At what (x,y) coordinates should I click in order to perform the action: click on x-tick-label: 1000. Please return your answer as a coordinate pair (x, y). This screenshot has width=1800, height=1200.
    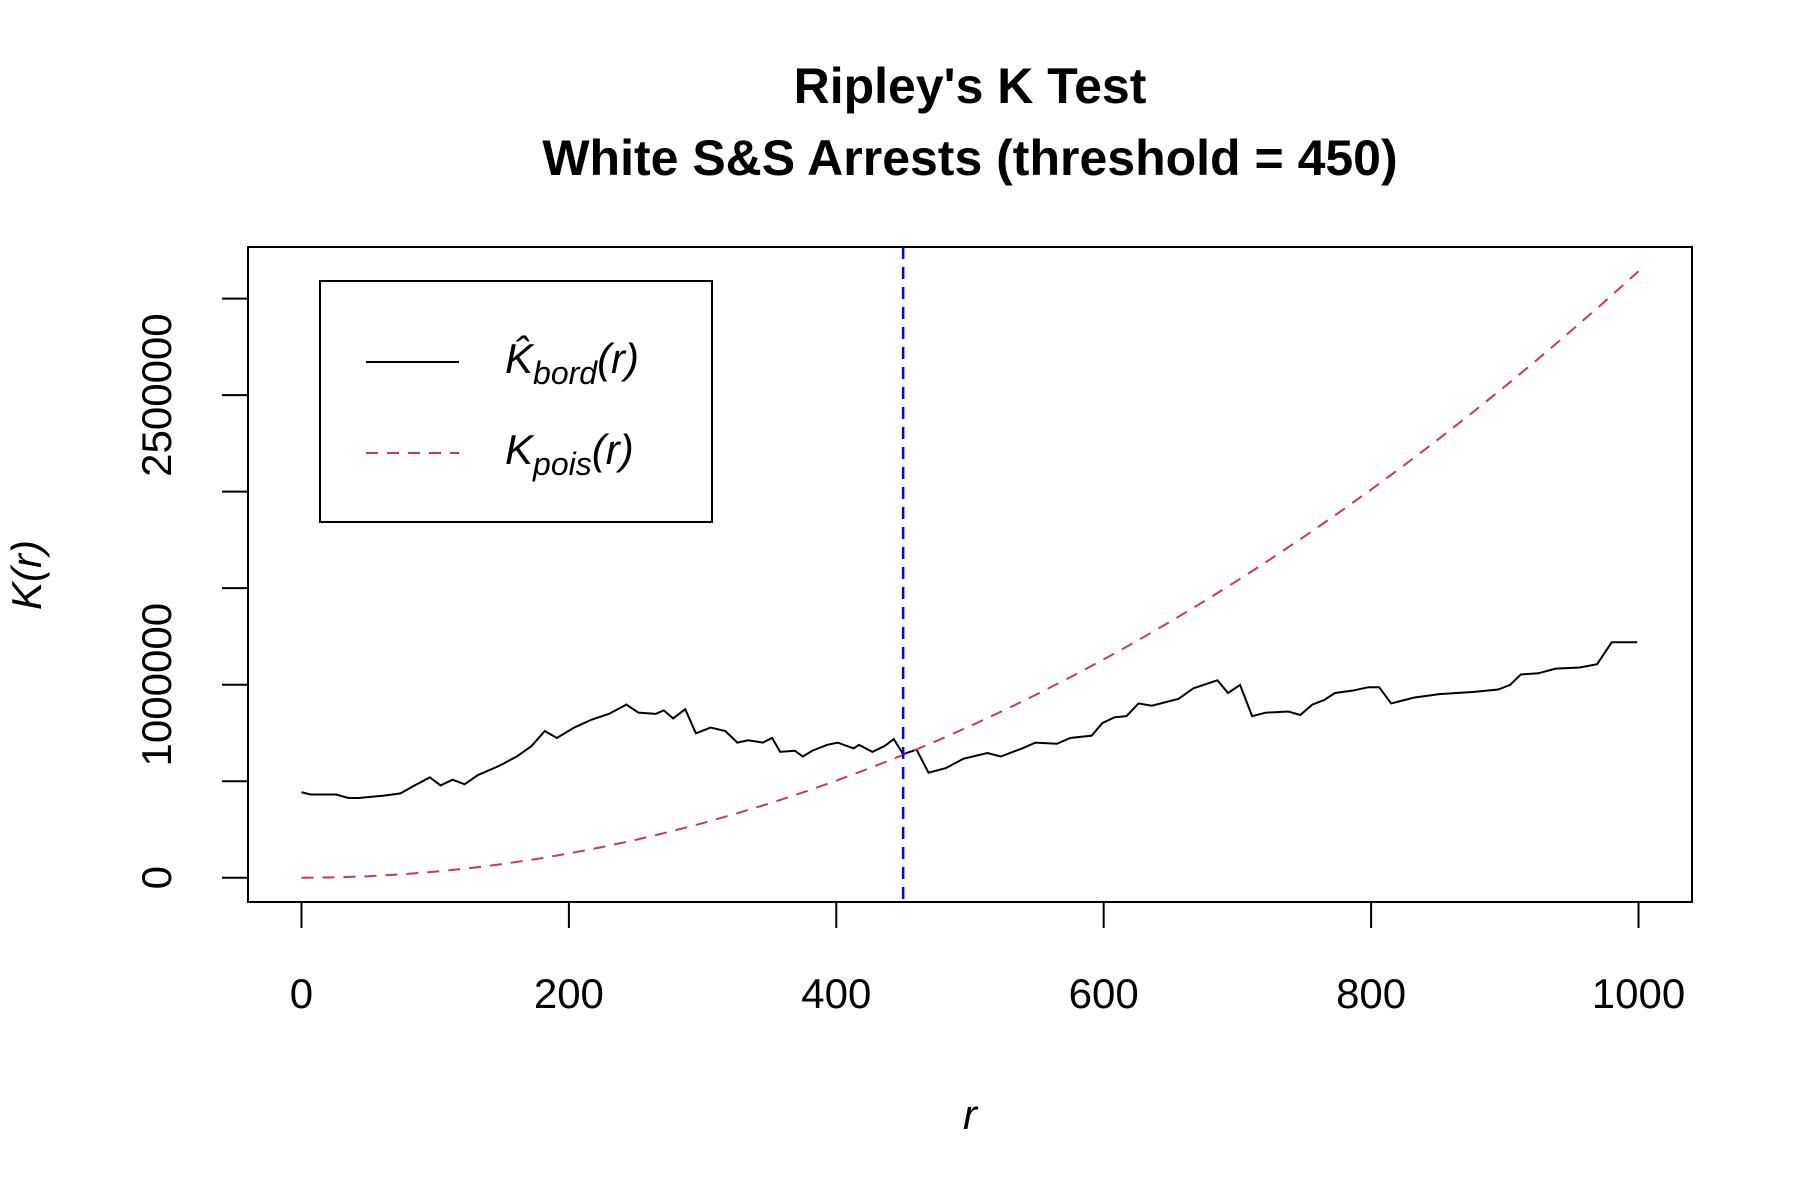
    Looking at the image, I should click on (1638, 993).